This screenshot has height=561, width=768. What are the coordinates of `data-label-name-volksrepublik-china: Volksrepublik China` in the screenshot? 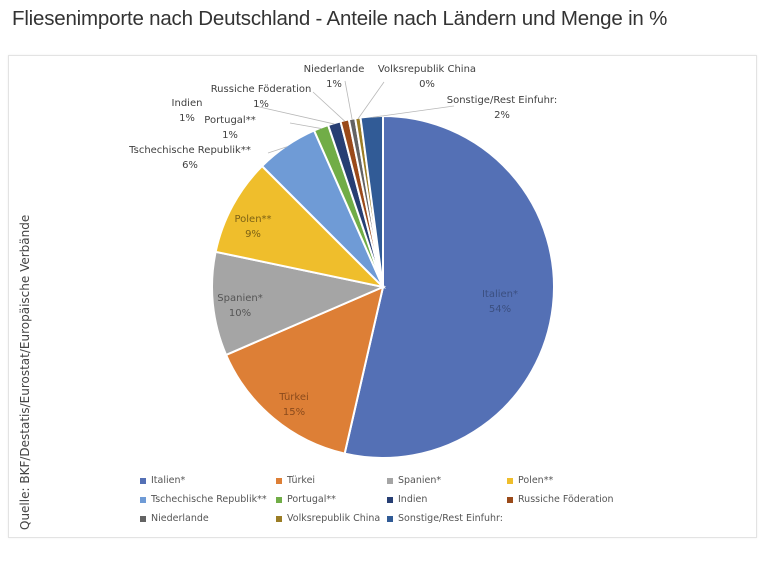 It's located at (427, 69).